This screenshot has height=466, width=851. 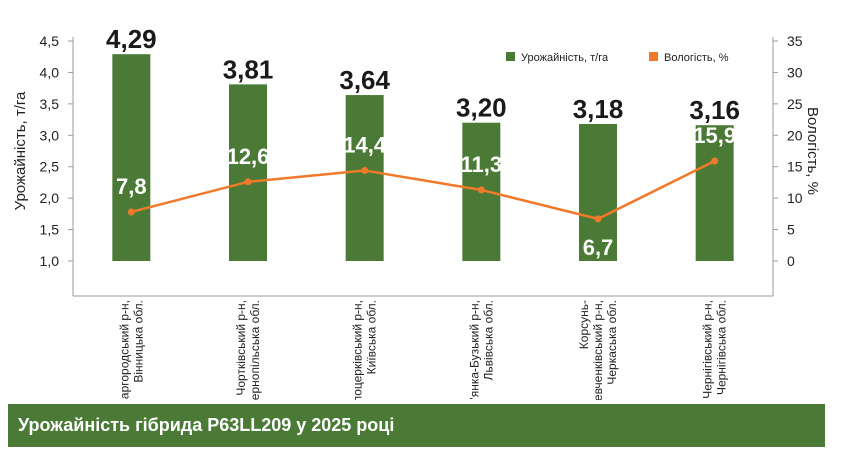 I want to click on category-label-line: Черкаська обл., so click(x=612, y=342).